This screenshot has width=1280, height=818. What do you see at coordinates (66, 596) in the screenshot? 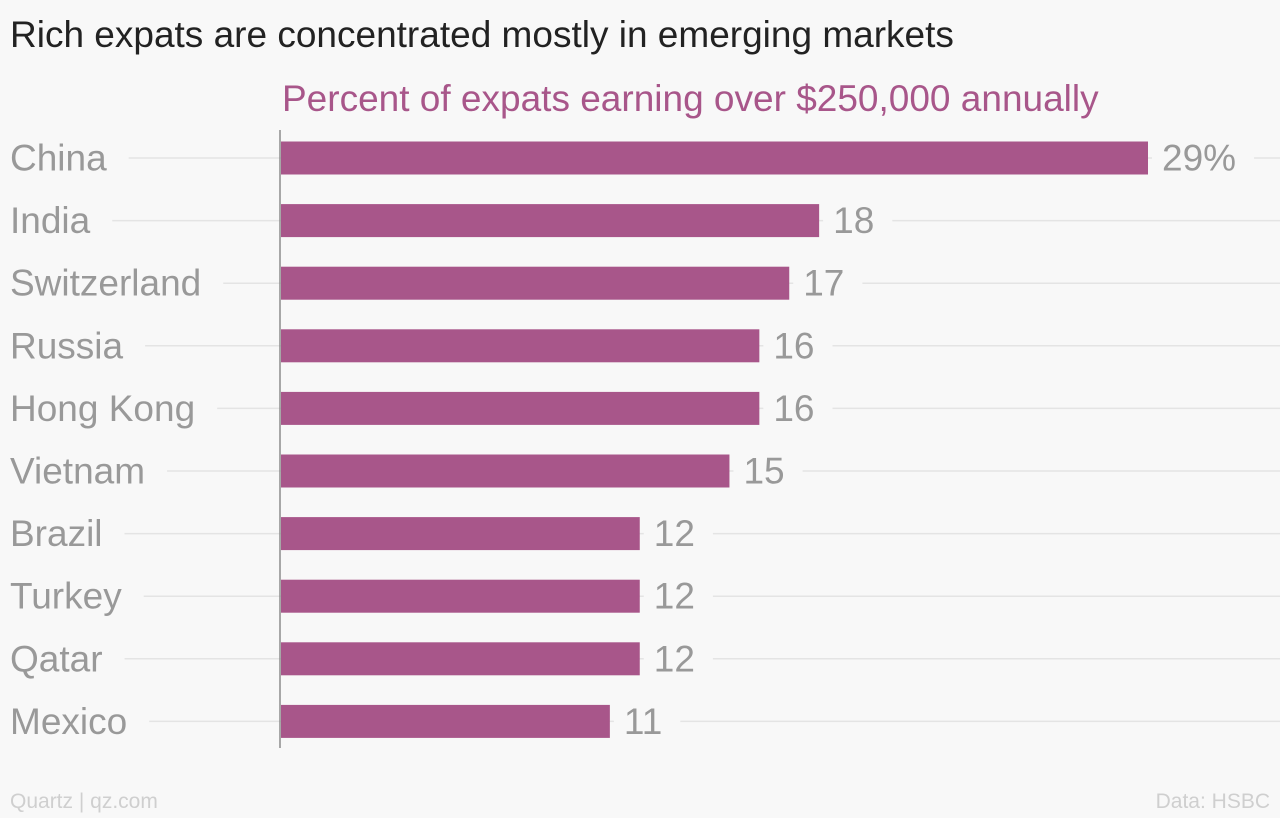
I see `category-label: Turkey` at bounding box center [66, 596].